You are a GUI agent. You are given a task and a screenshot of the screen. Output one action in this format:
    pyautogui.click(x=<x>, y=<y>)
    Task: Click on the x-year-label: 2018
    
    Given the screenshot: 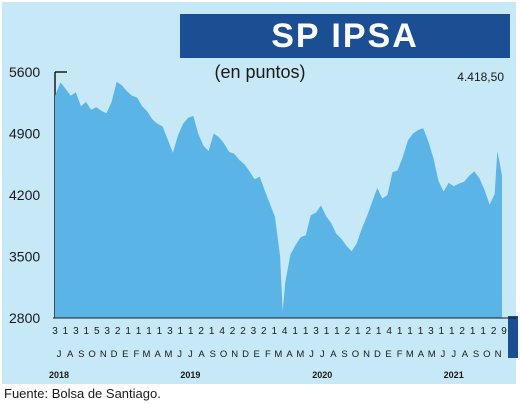 What is the action you would take?
    pyautogui.click(x=59, y=375)
    